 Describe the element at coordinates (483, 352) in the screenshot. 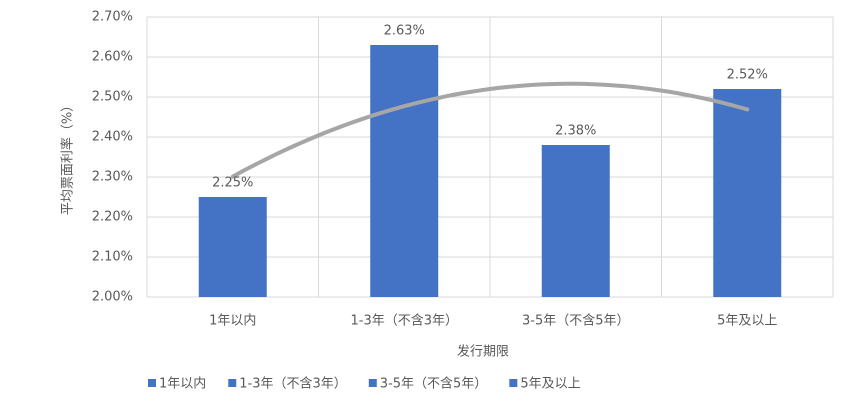

I see `x-axis-label: 发行期限` at that location.